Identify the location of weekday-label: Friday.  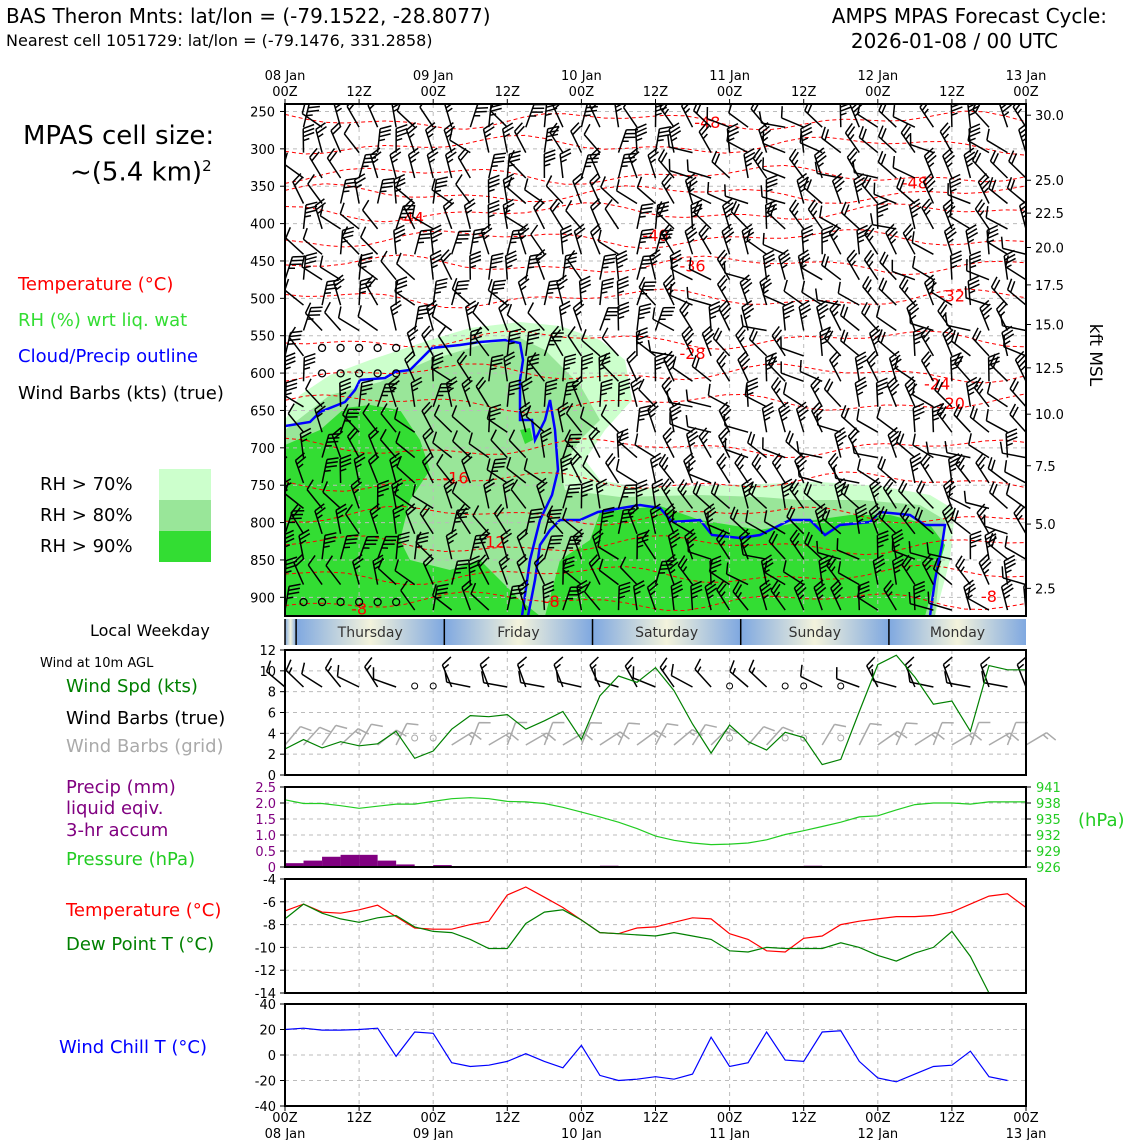
(518, 633).